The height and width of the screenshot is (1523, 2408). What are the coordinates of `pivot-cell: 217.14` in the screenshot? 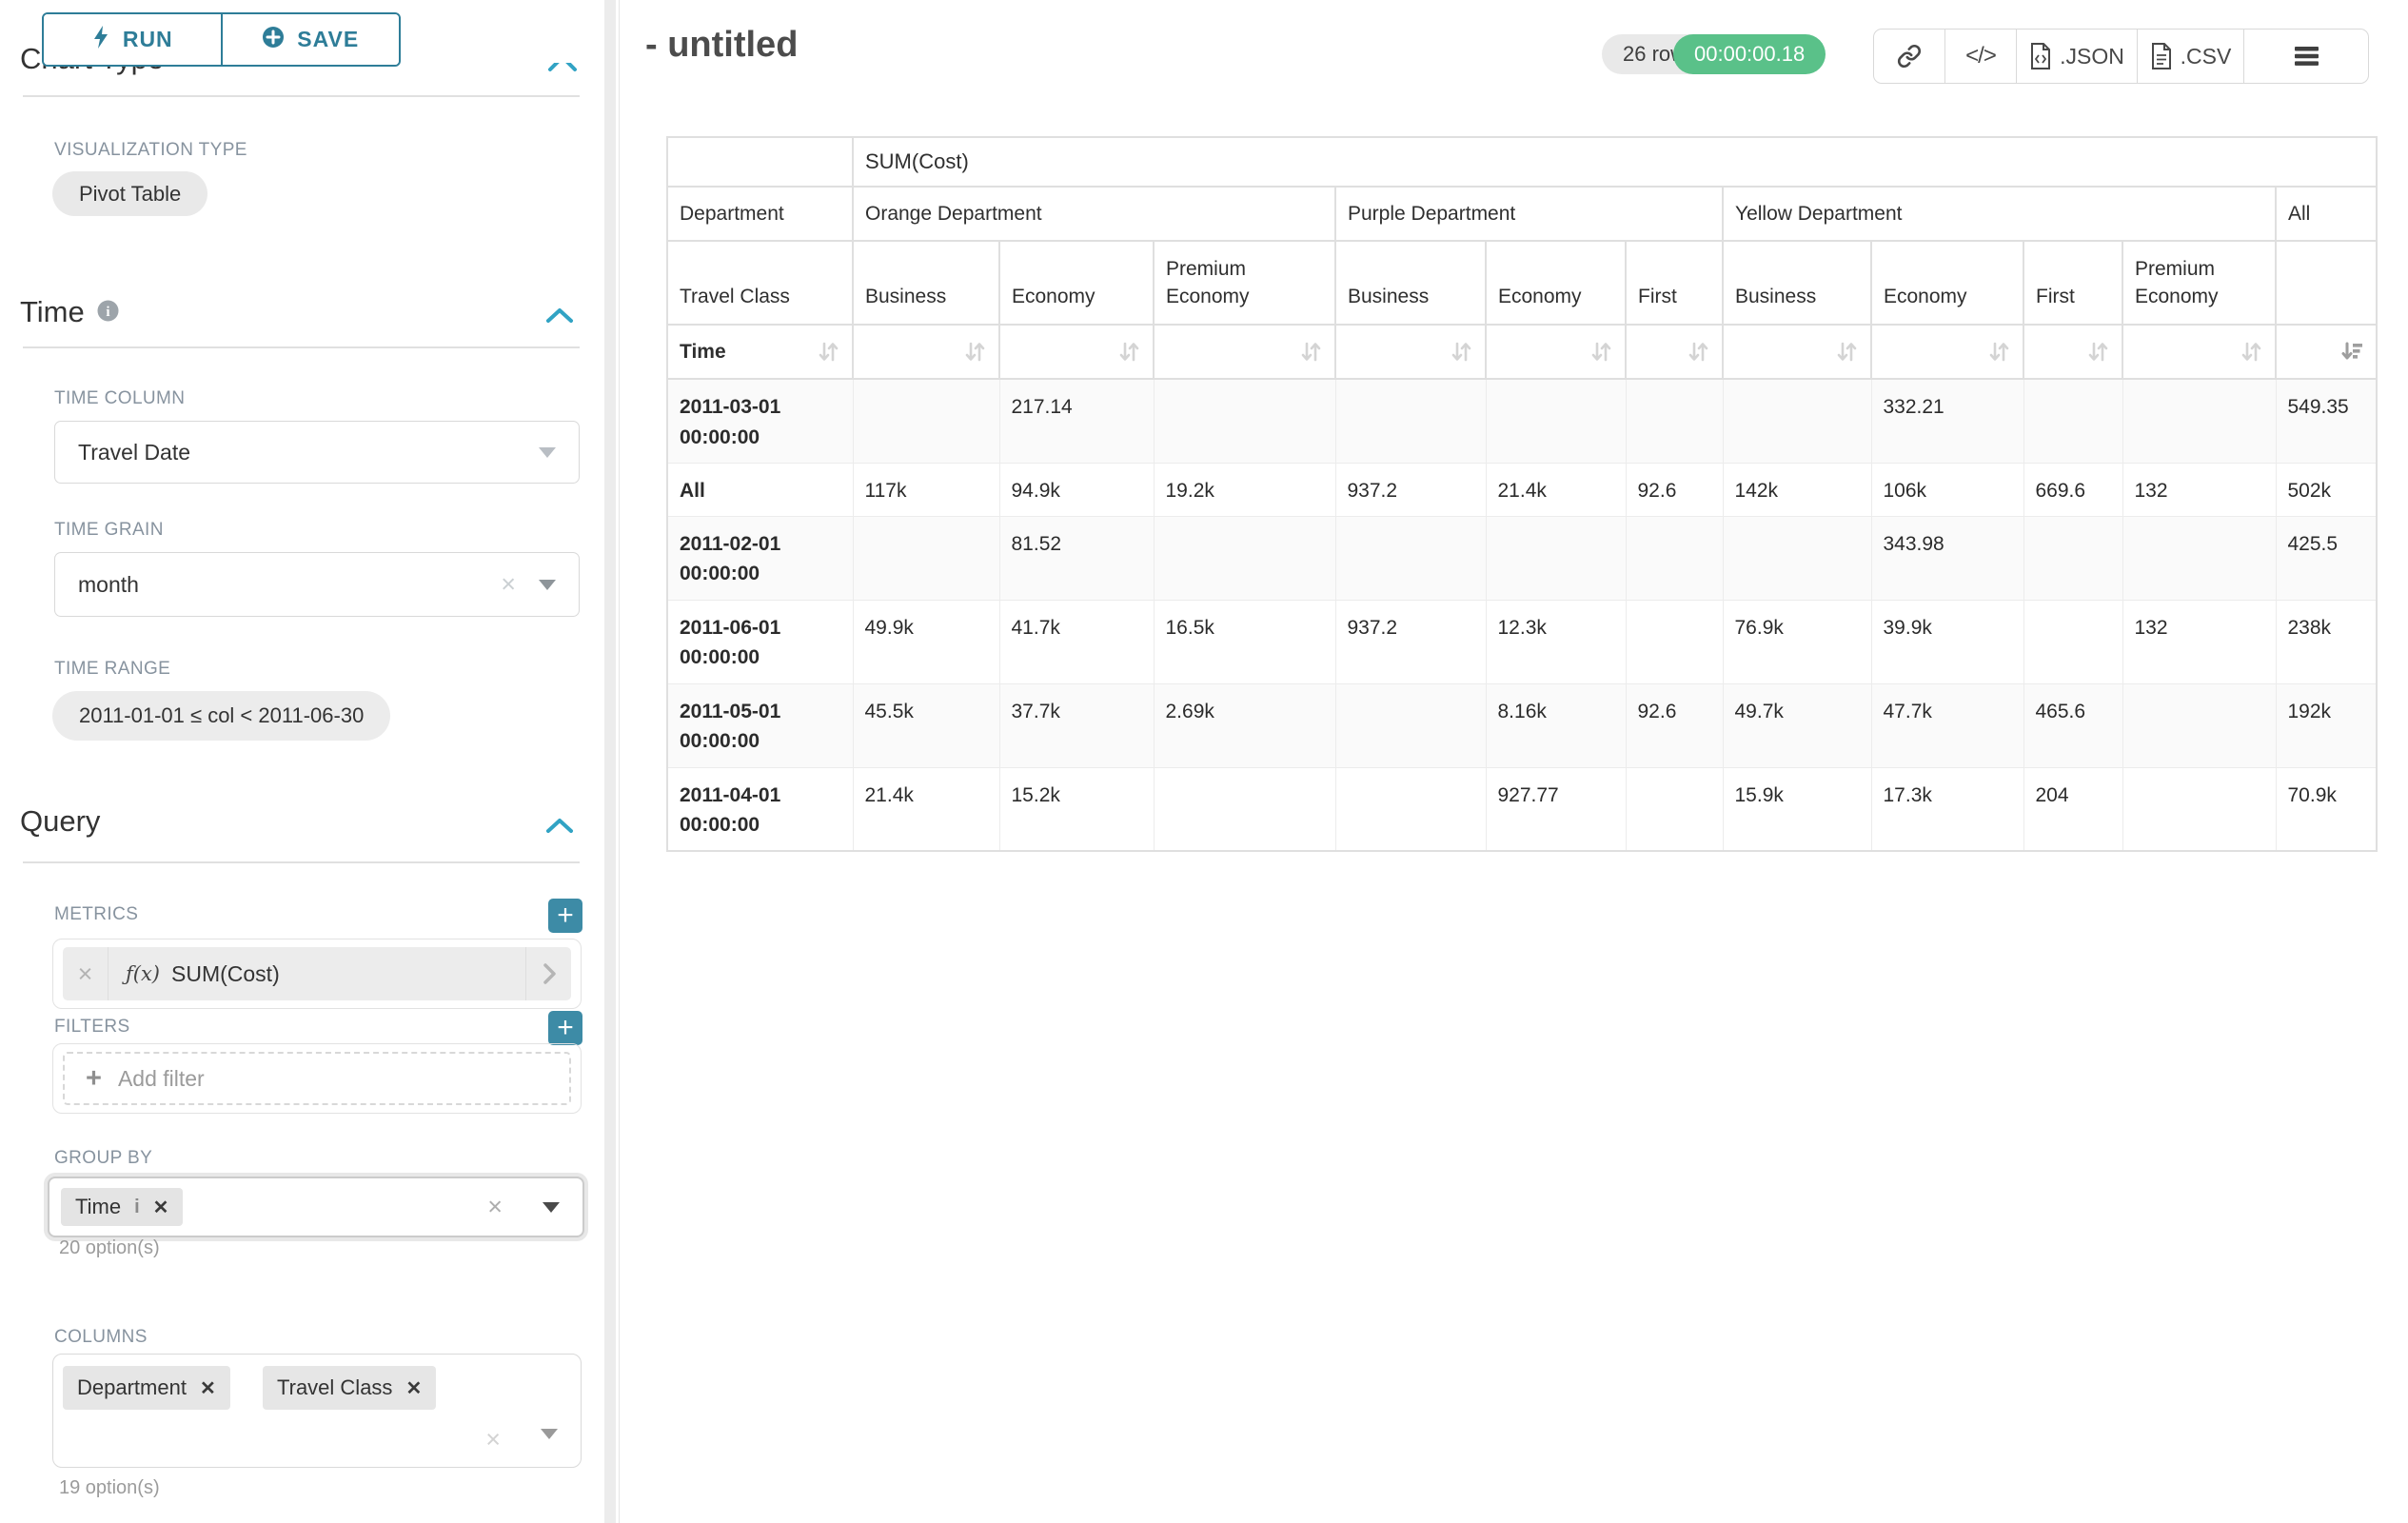 It's located at (1076, 421).